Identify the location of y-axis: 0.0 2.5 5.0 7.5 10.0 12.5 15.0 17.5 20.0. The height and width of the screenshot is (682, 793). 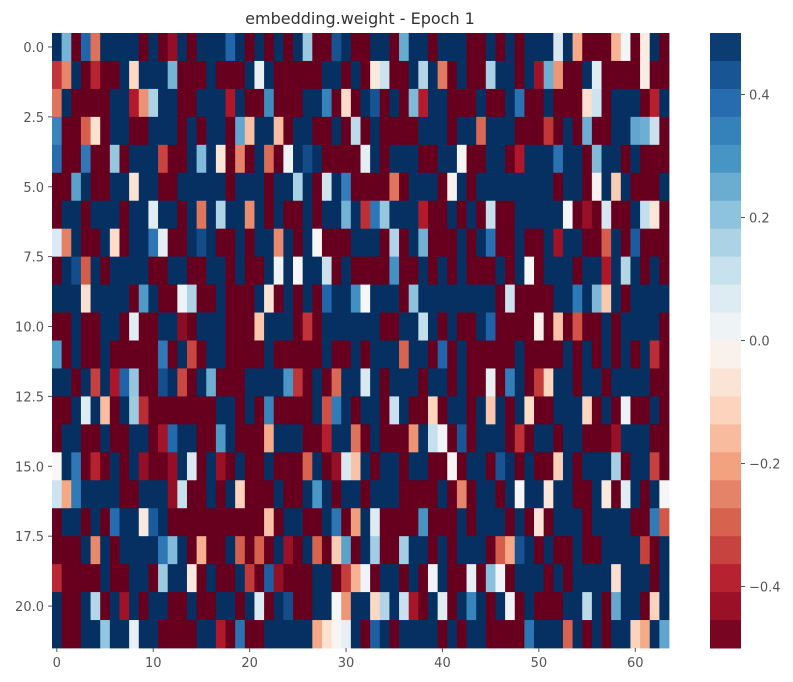
(33, 328).